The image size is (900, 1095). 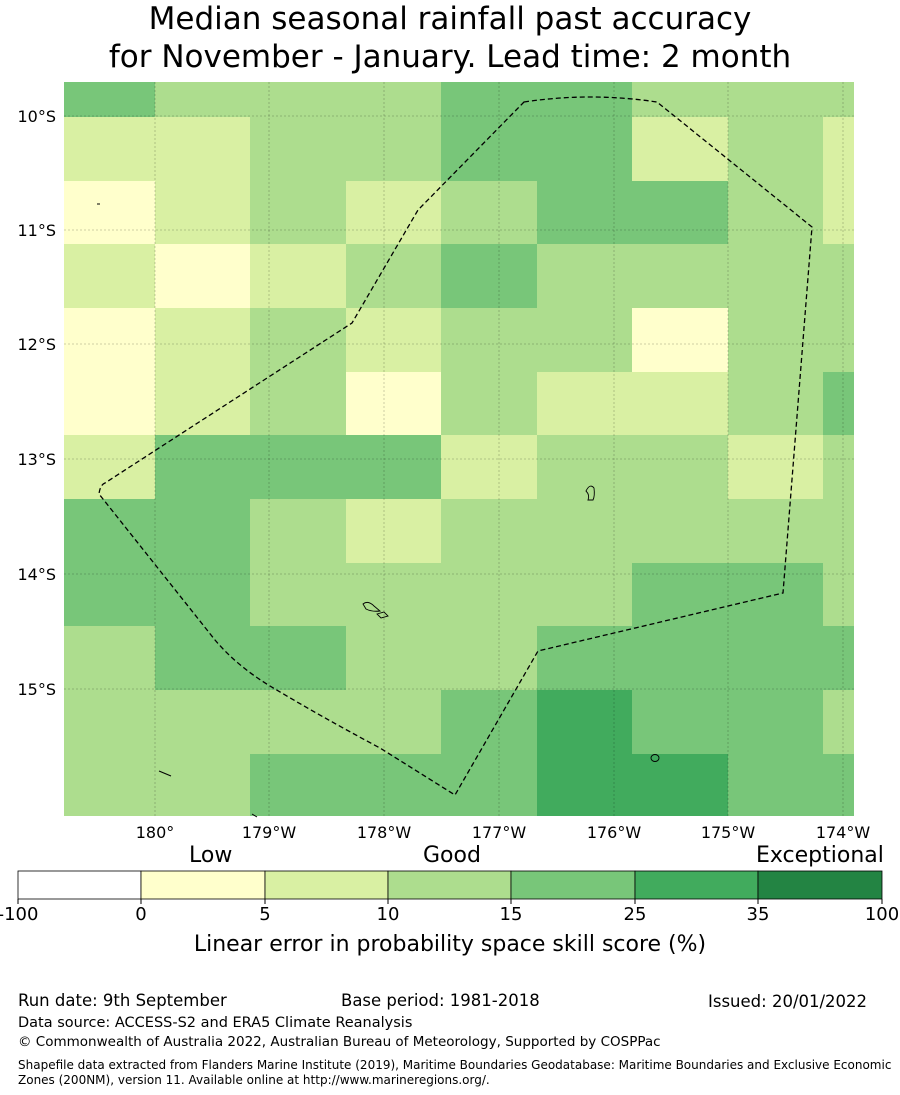 What do you see at coordinates (449, 912) in the screenshot?
I see `colorbar-ticks: -100 0 5 10 15 25 35 100` at bounding box center [449, 912].